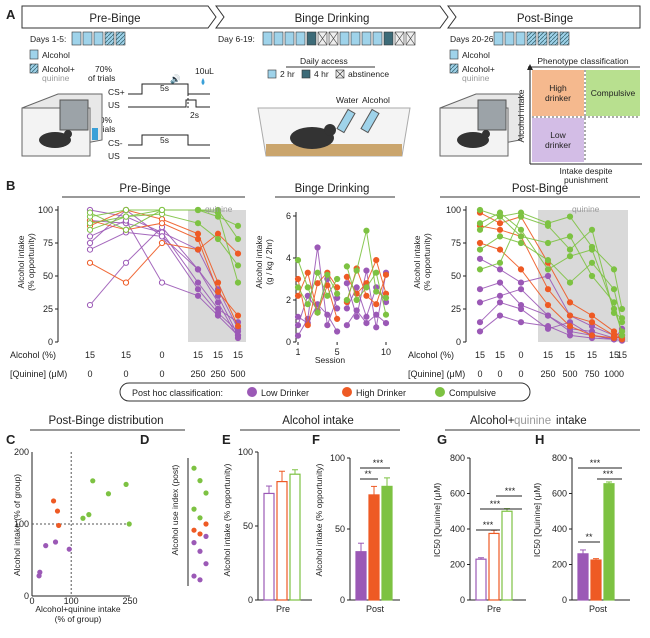 Image resolution: width=650 pixels, height=638 pixels. Describe the element at coordinates (368, 474) in the screenshot. I see `f-sig-2: **` at that location.